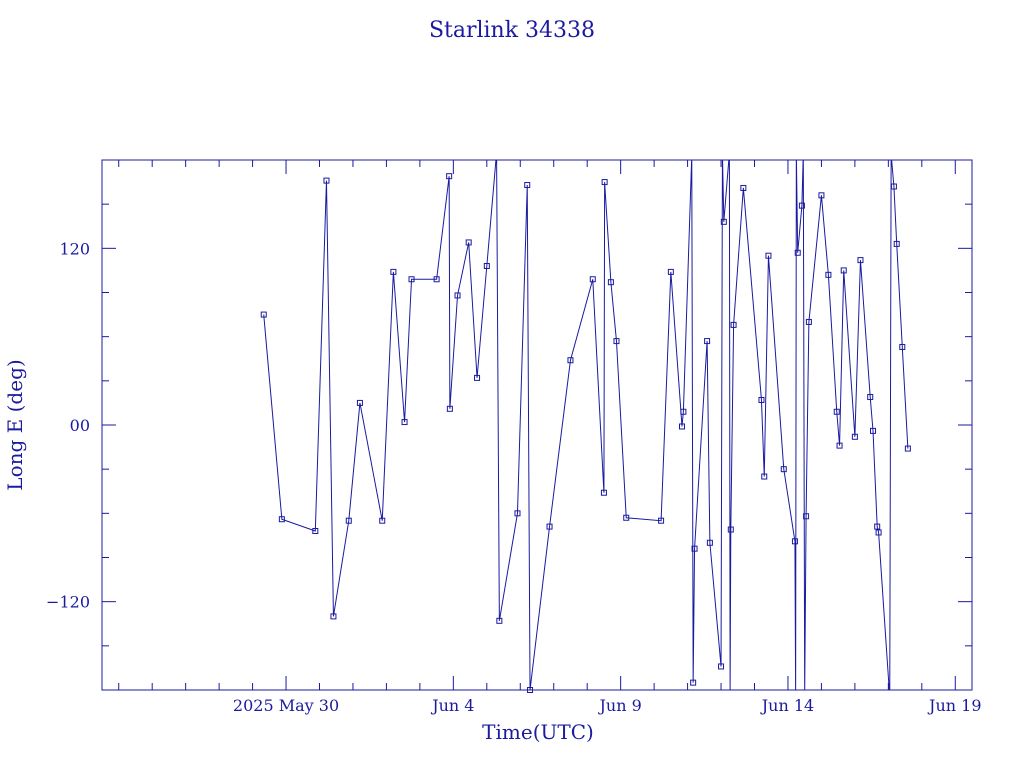 The image size is (1024, 768). Describe the element at coordinates (538, 732) in the screenshot. I see `x-axis-label: Time(UTC)` at that location.